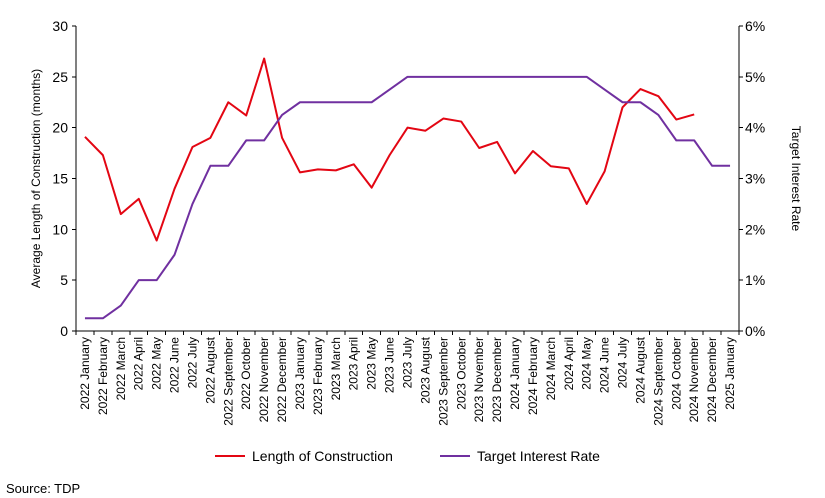 The width and height of the screenshot is (825, 498). What do you see at coordinates (192, 362) in the screenshot?
I see `x-tick-label: 2022 July` at bounding box center [192, 362].